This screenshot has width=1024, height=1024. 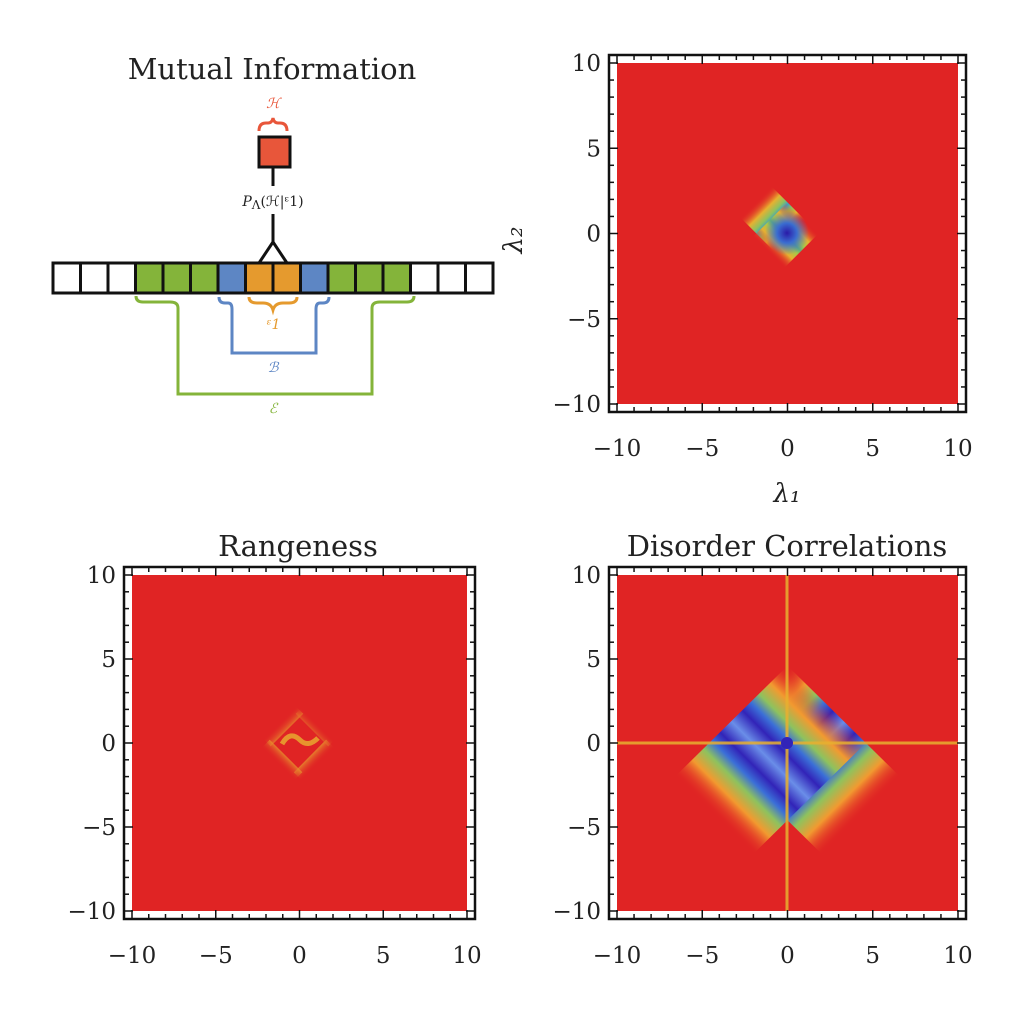 What do you see at coordinates (256, 205) in the screenshot?
I see `prob-sub: Λ` at bounding box center [256, 205].